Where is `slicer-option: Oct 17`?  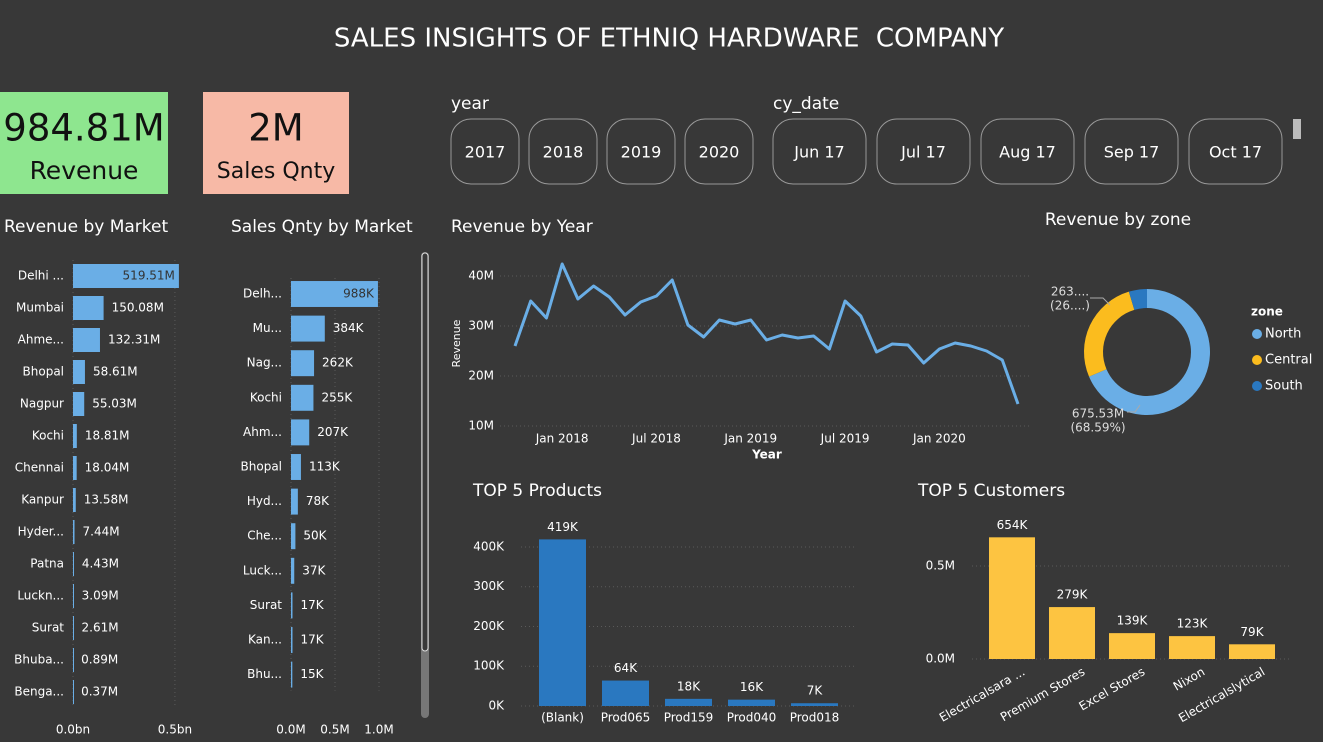 slicer-option: Oct 17 is located at coordinates (1235, 152).